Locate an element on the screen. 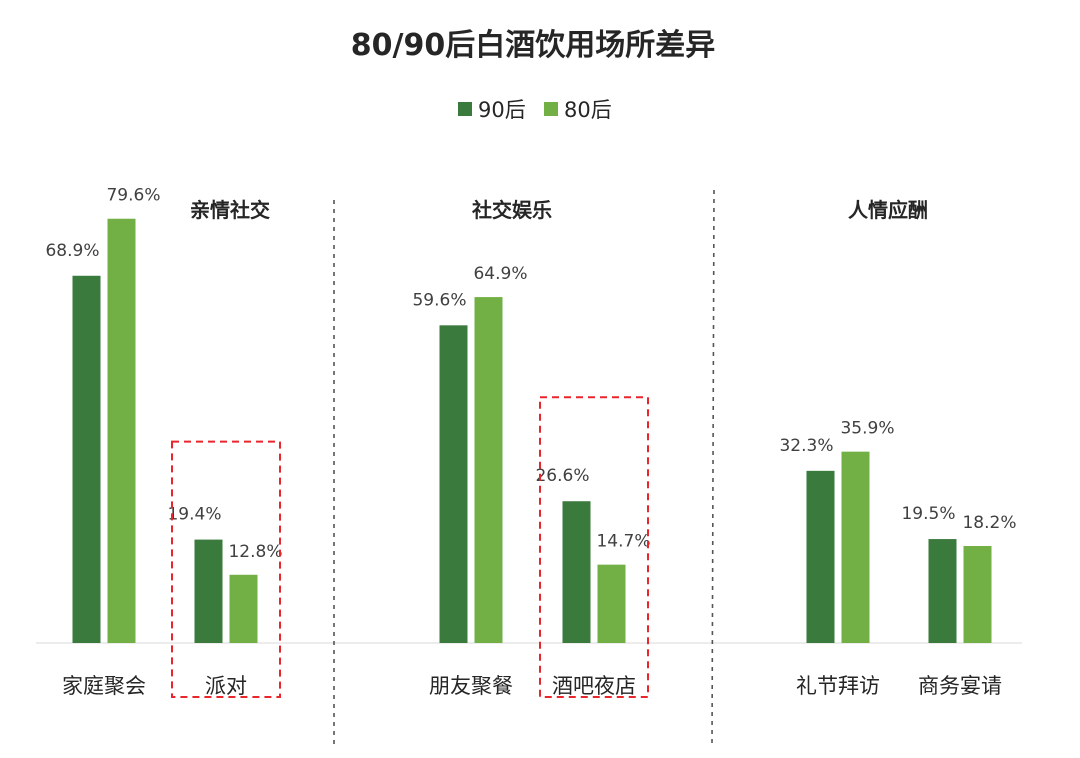 The height and width of the screenshot is (758, 1080). value-label-90: 26.6% is located at coordinates (562, 476).